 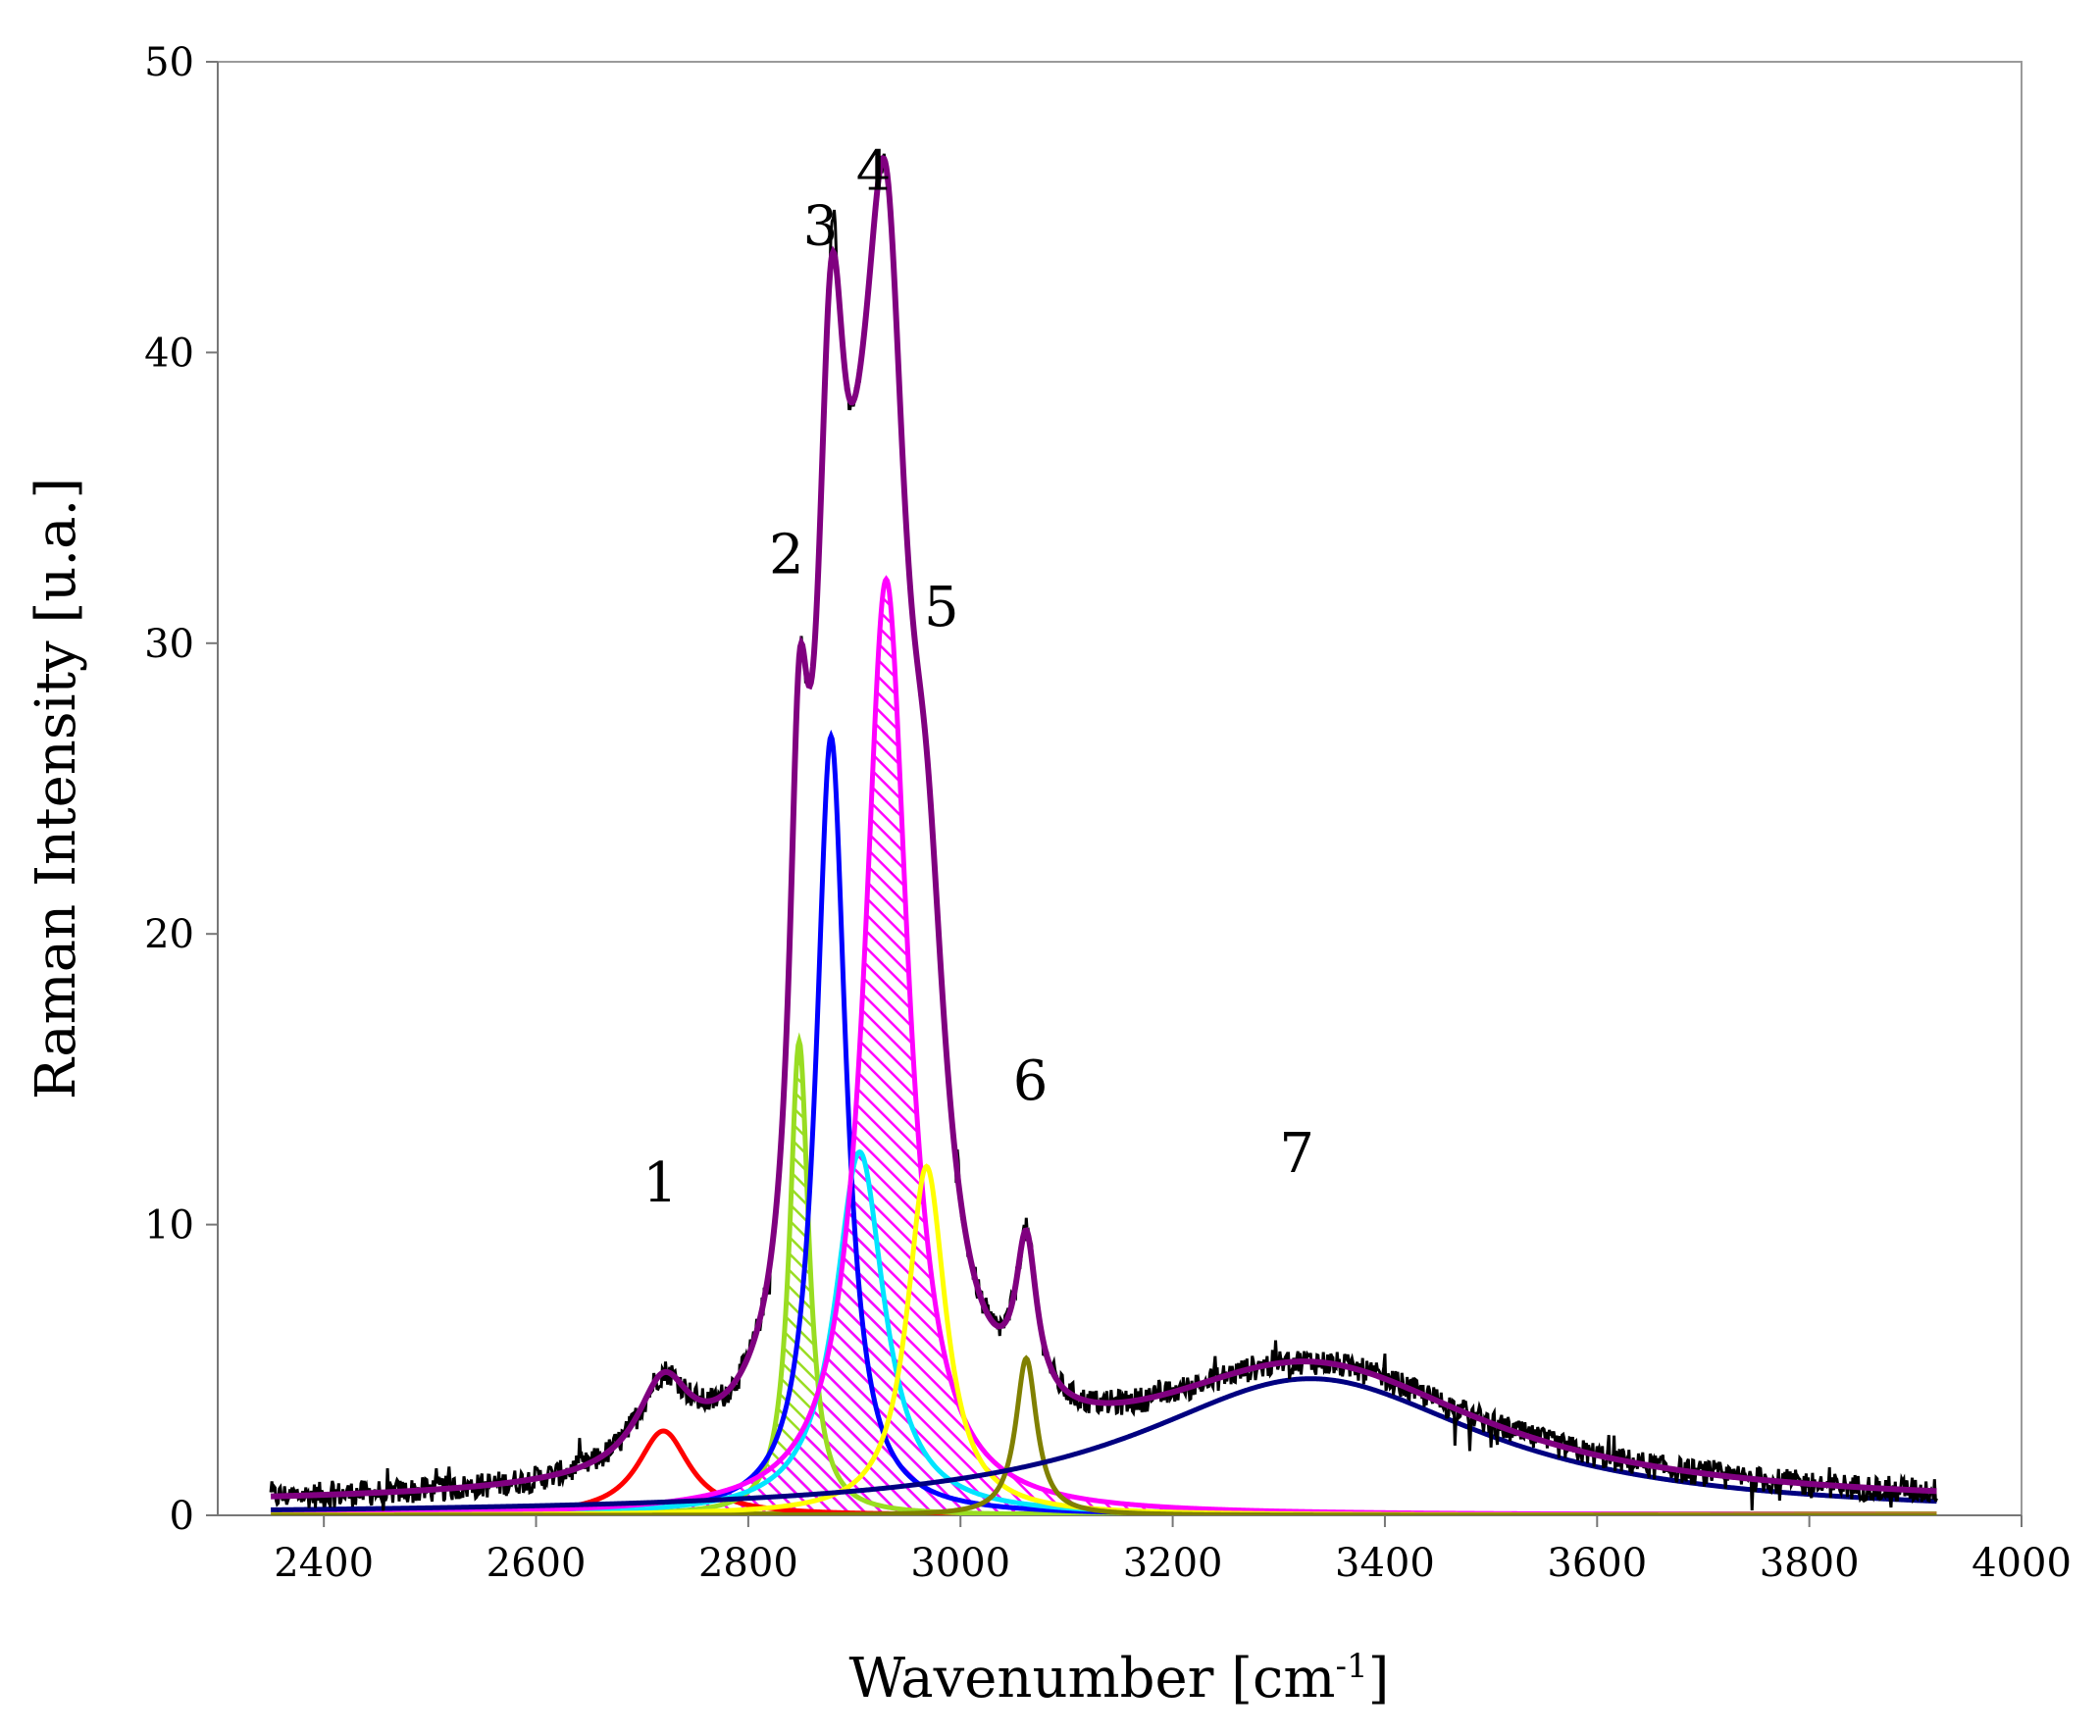 I want to click on x-tick-label: 3800, so click(x=1810, y=1564).